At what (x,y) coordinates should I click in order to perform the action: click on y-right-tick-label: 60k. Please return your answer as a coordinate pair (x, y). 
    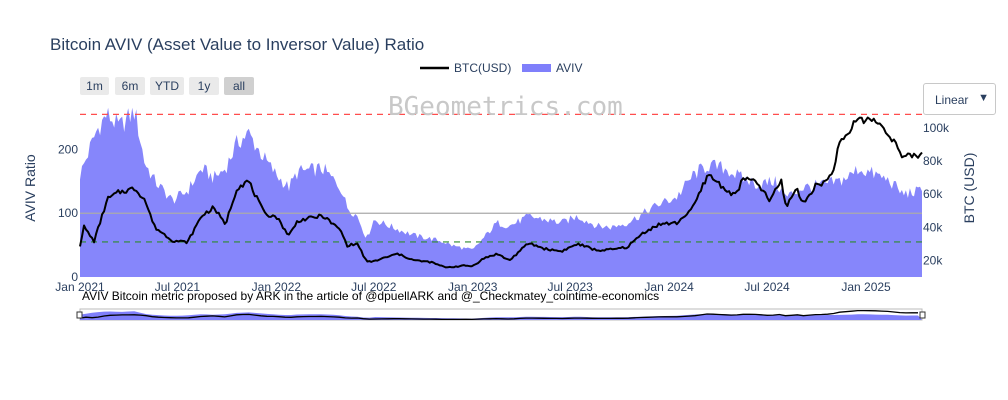
    Looking at the image, I should click on (933, 194).